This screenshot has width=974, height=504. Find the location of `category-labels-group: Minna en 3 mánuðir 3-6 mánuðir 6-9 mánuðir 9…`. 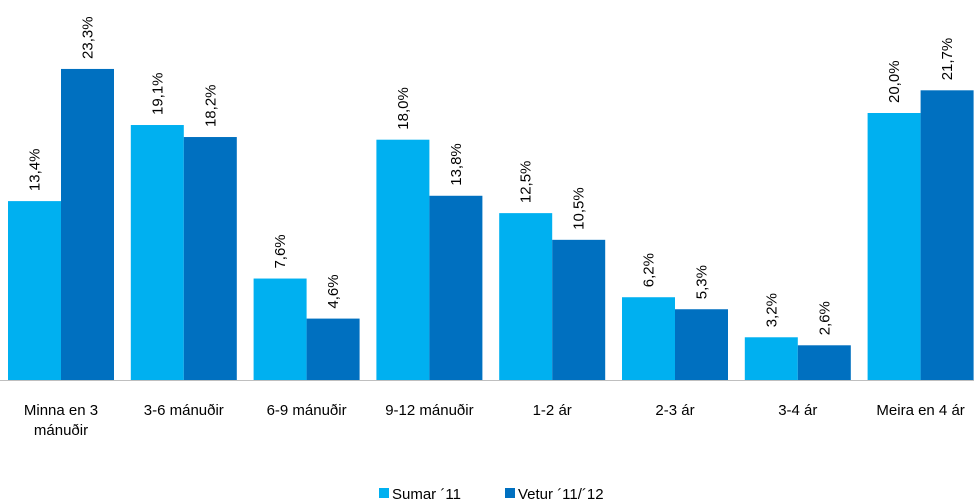

category-labels-group: Minna en 3 mánuðir 3-6 mánuðir 6-9 mánuðir 9… is located at coordinates (494, 420).